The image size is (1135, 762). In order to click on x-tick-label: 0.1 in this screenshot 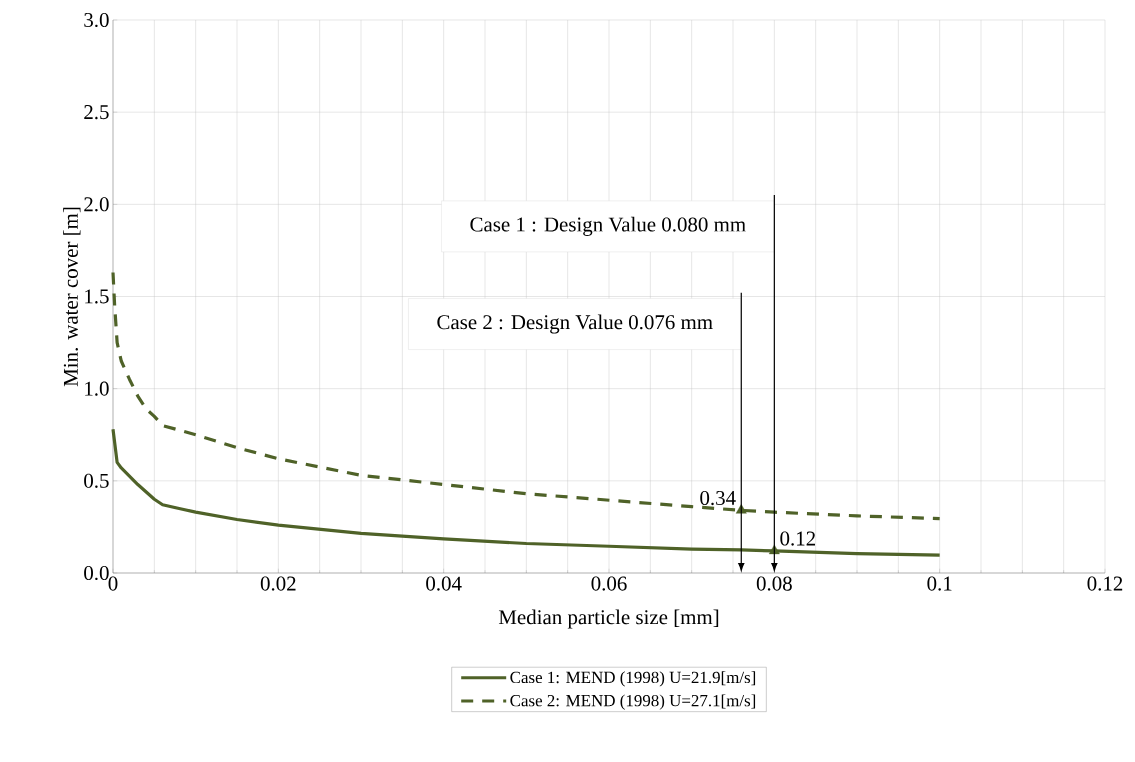, I will do `click(939, 583)`.